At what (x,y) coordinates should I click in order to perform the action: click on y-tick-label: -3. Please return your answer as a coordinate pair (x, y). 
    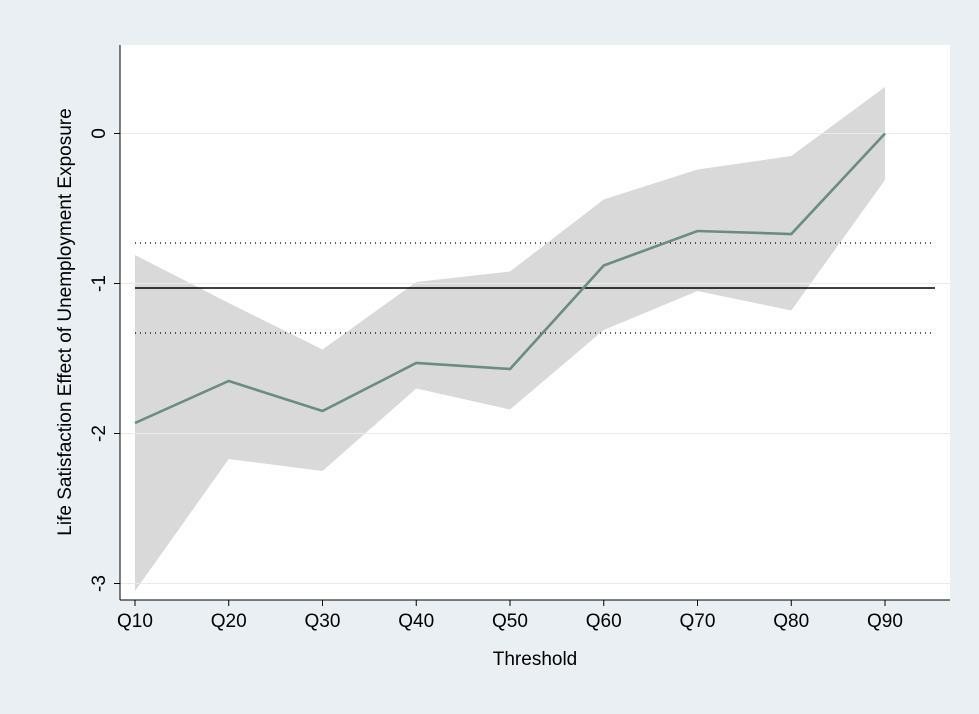
    Looking at the image, I should click on (99, 583).